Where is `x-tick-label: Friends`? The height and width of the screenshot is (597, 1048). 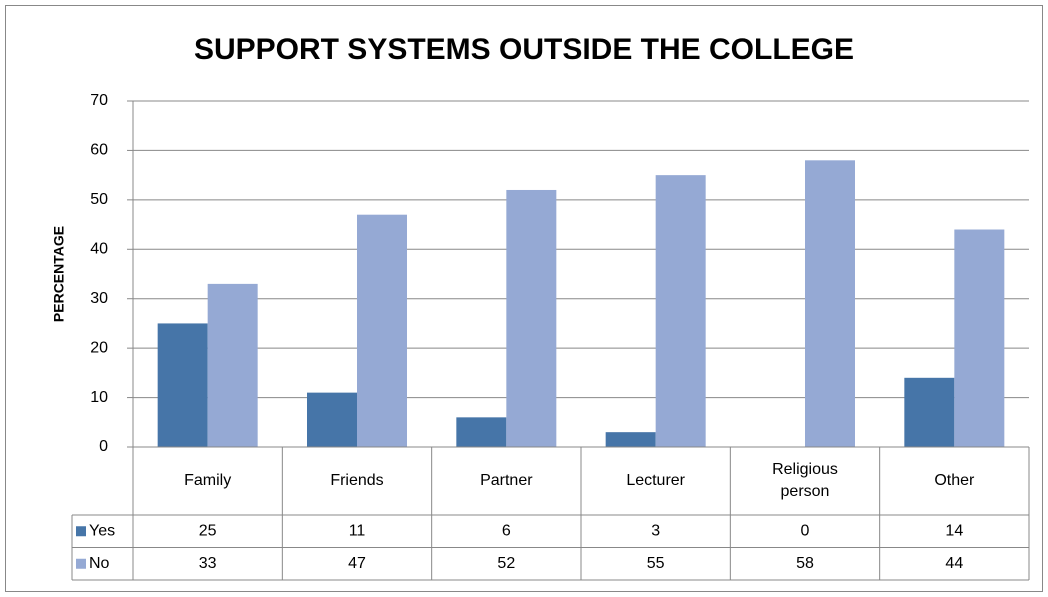 x-tick-label: Friends is located at coordinates (356, 481).